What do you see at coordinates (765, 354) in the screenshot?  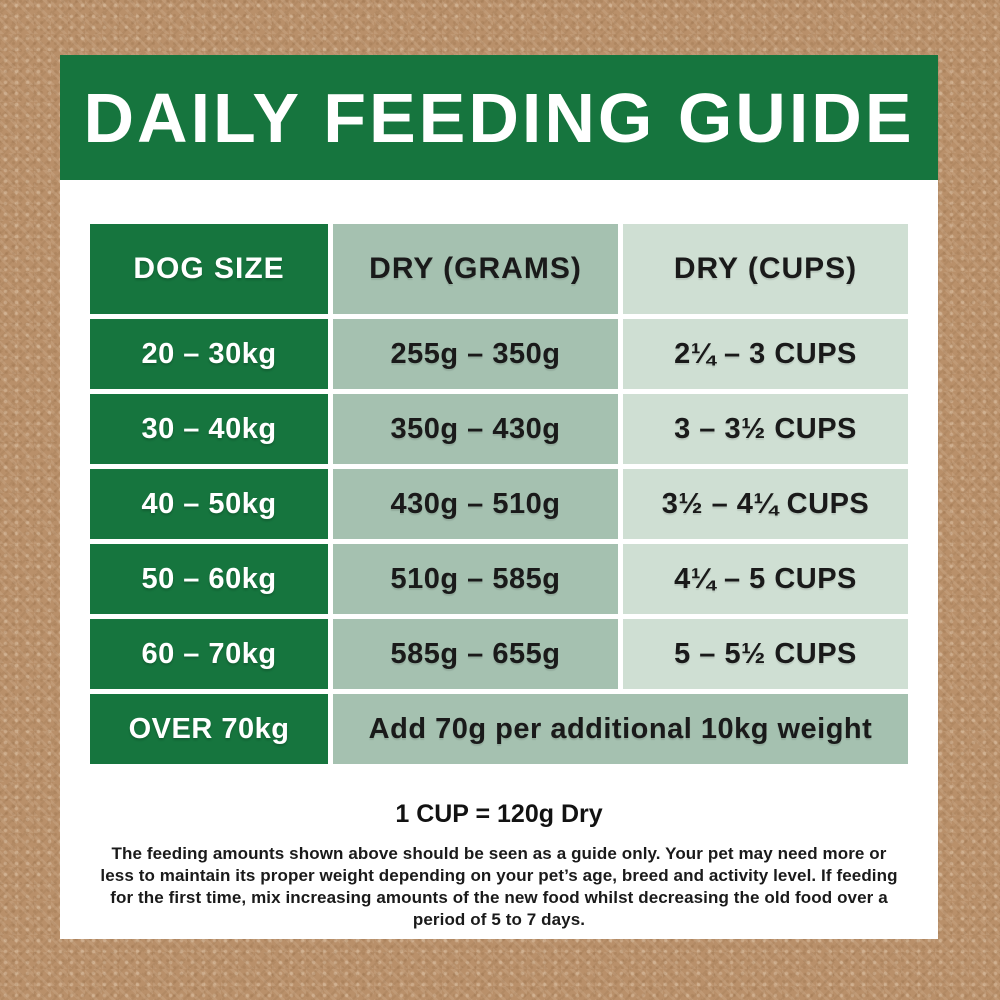 I see `dry-cups-cell: 2¼ – 3 CUPS` at bounding box center [765, 354].